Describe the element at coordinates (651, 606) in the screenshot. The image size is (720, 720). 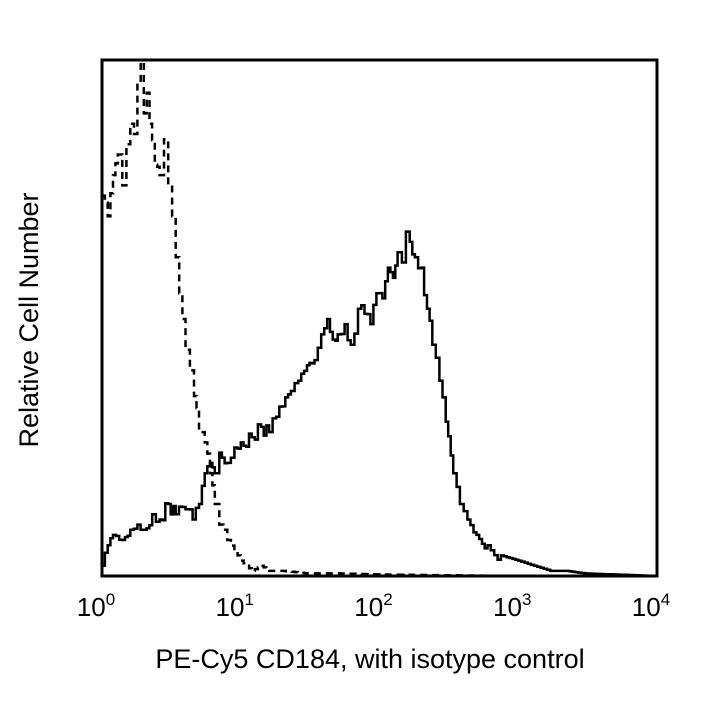
I see `x-tick-label: 10⁴` at that location.